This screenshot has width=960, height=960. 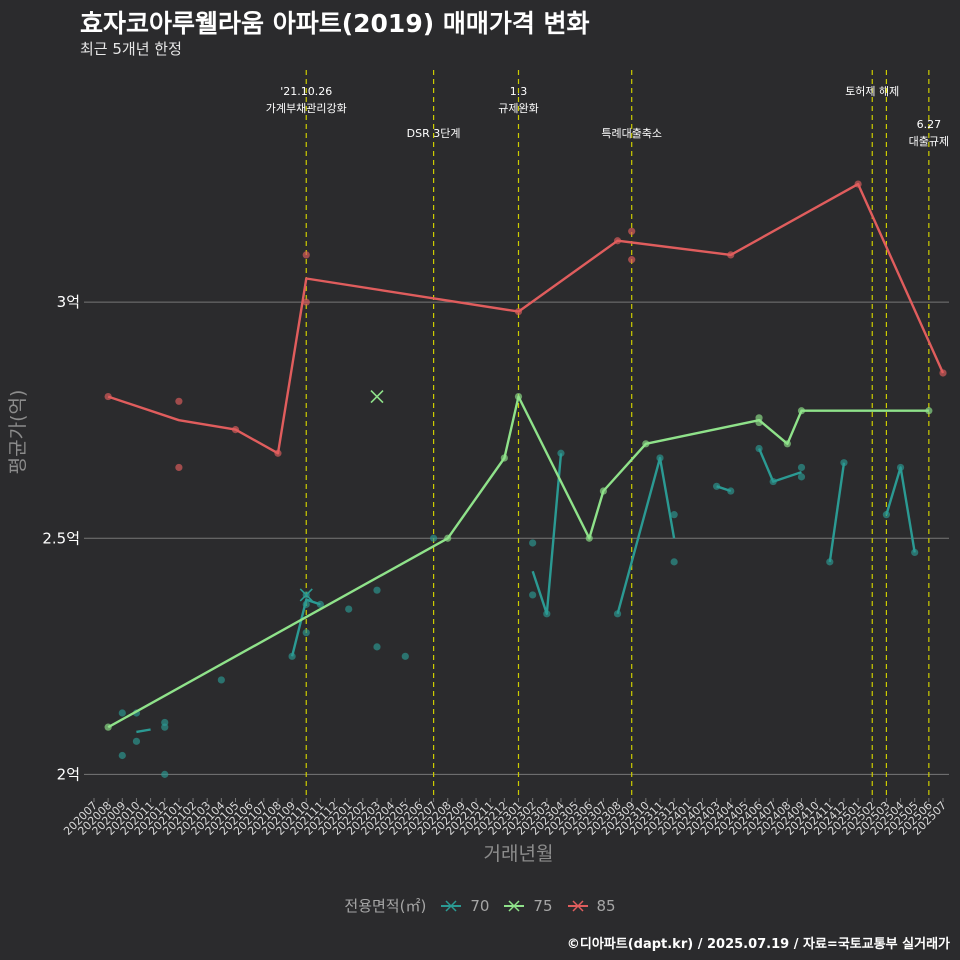 What do you see at coordinates (434, 133) in the screenshot?
I see `event-label: DSR 3단계` at bounding box center [434, 133].